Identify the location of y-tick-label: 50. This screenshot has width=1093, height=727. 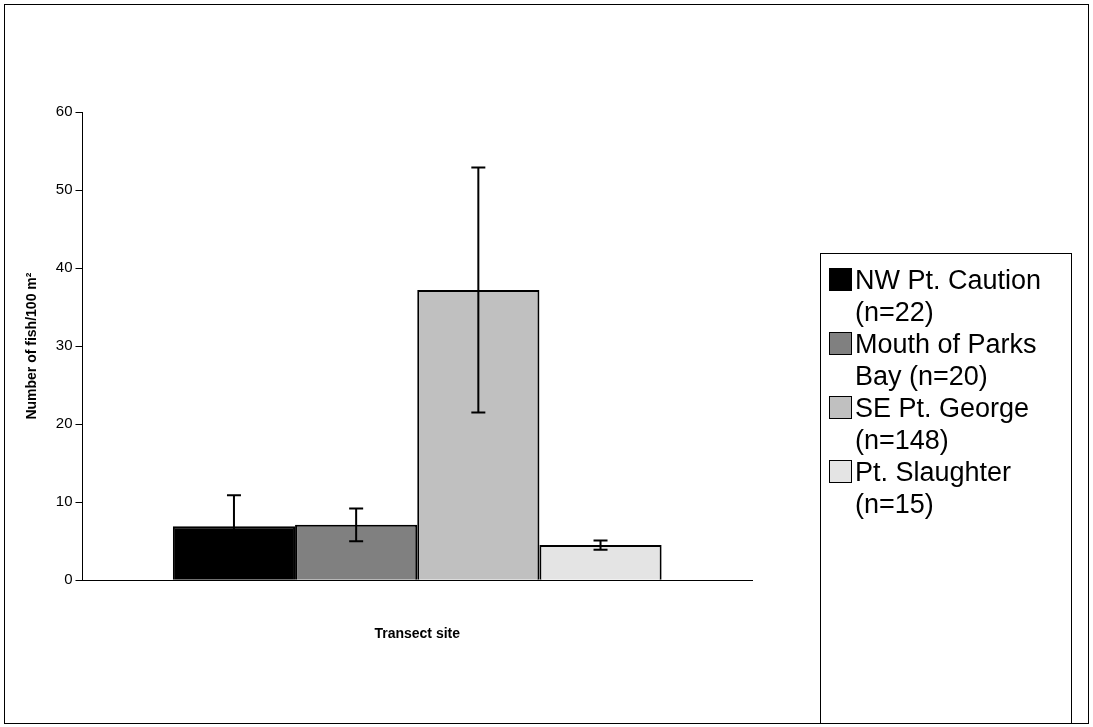
(64, 189).